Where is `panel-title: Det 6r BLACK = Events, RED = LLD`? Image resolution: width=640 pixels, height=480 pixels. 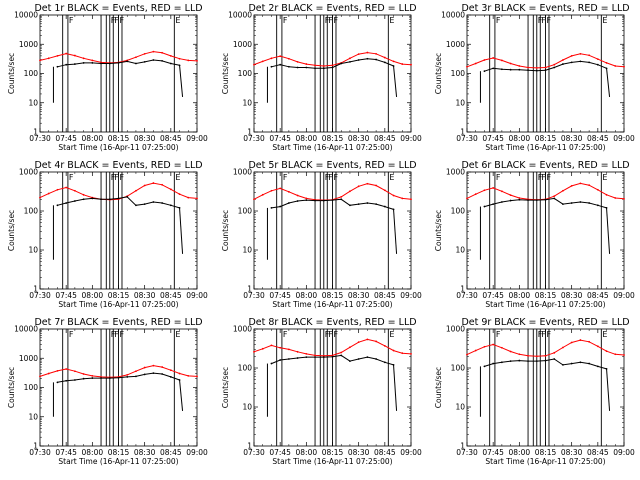 panel-title: Det 6r BLACK = Events, RED = LLD is located at coordinates (545, 165).